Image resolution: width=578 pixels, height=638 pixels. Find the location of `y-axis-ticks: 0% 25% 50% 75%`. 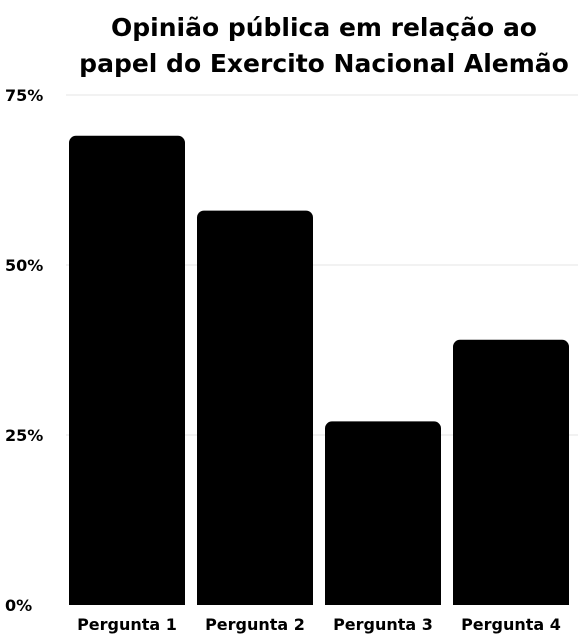

y-axis-ticks: 0% 25% 50% 75% is located at coordinates (24, 350).